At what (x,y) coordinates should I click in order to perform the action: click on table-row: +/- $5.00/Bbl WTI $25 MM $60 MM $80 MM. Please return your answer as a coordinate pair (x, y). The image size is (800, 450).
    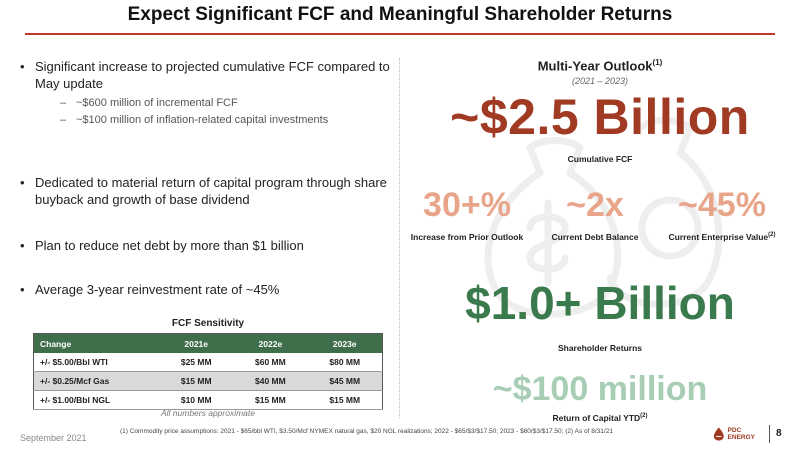
    Looking at the image, I should click on (208, 362).